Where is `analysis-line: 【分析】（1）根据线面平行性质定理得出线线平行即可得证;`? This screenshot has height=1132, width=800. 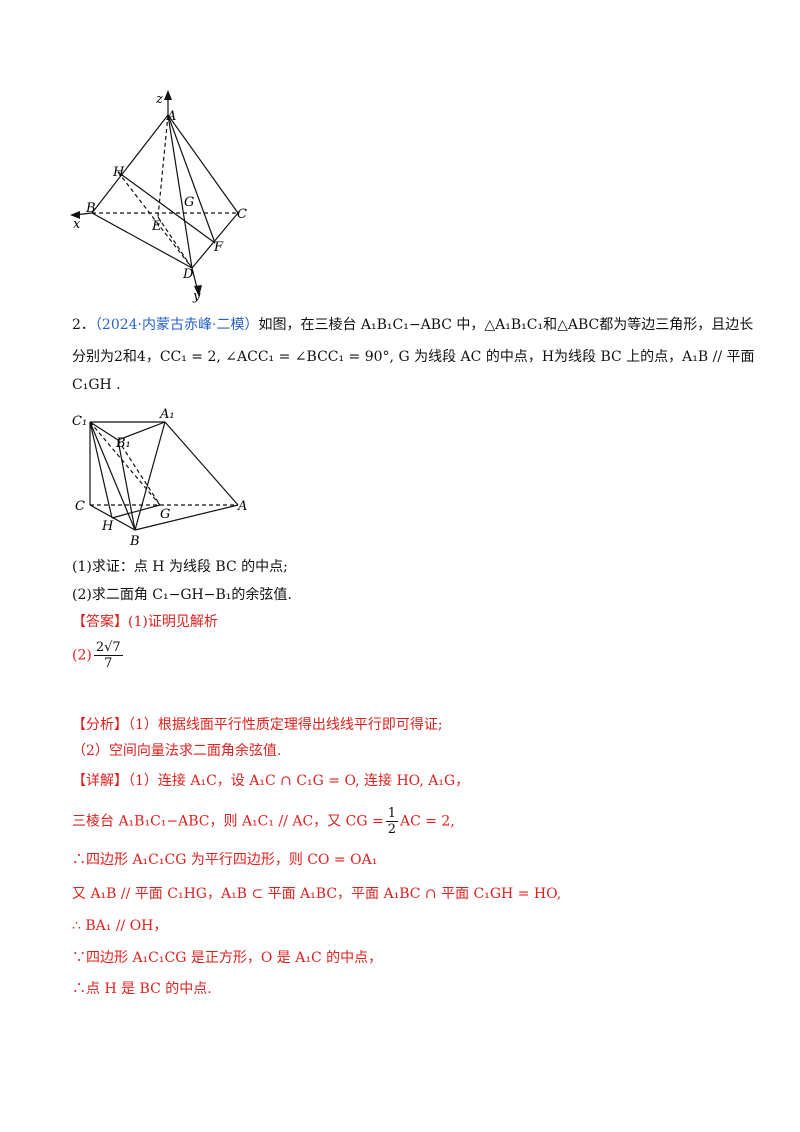
analysis-line: 【分析】（1）根据线面平行性质定理得出线线平行即可得证; is located at coordinates (257, 725).